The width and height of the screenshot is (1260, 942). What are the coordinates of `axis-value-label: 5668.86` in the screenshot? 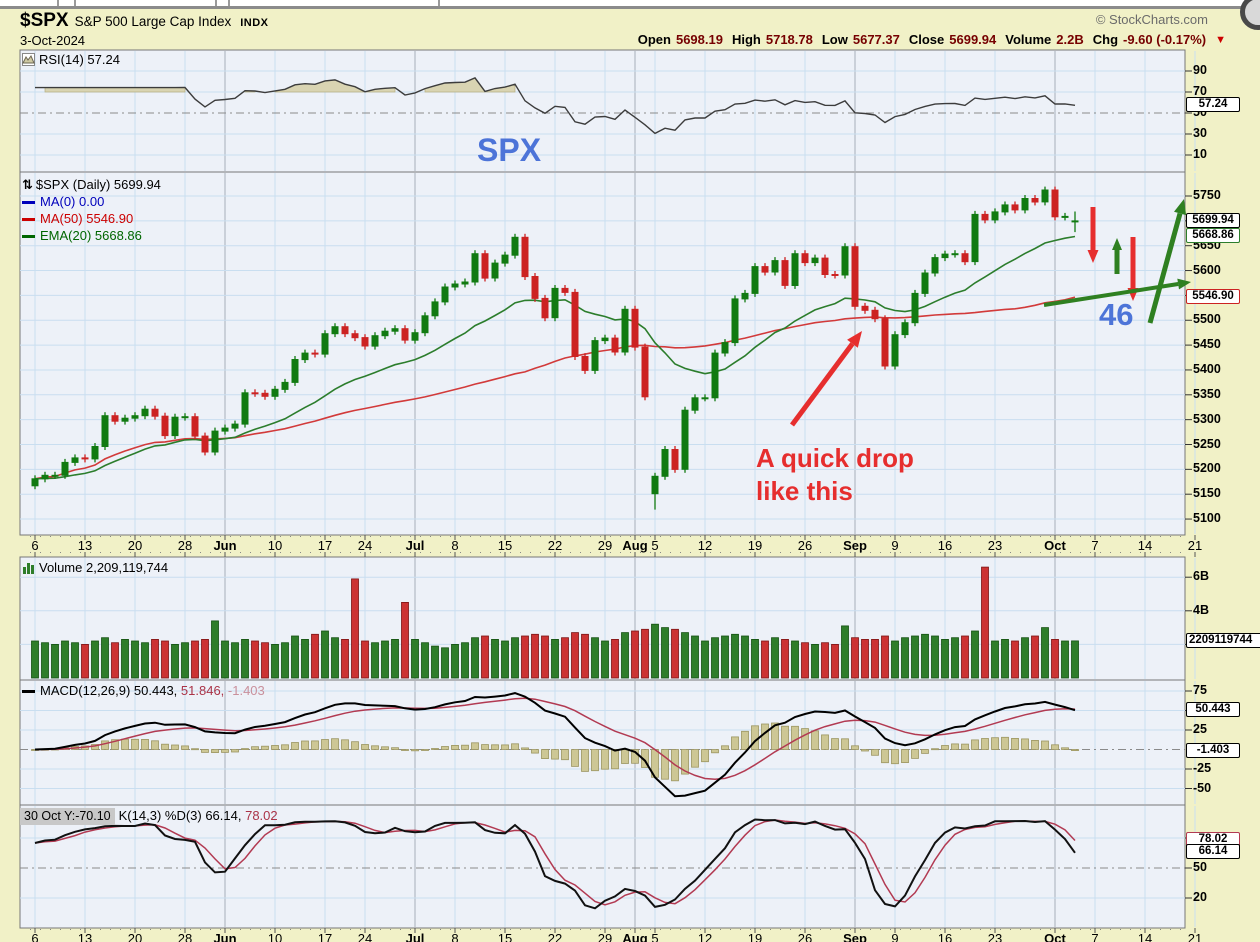 It's located at (1213, 236).